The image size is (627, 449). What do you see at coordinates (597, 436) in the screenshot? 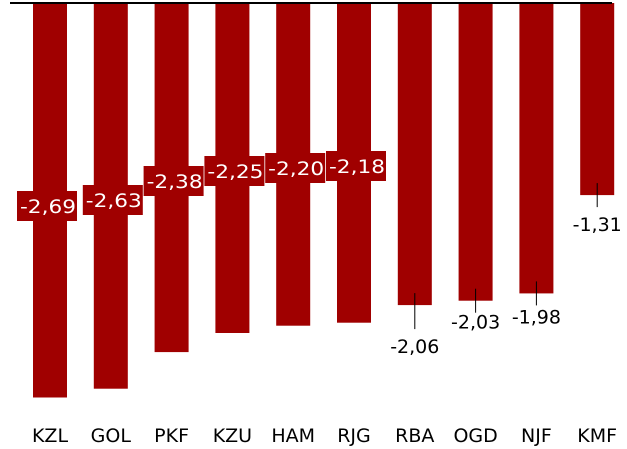
I see `x-tick-label-kmf: KMF` at bounding box center [597, 436].